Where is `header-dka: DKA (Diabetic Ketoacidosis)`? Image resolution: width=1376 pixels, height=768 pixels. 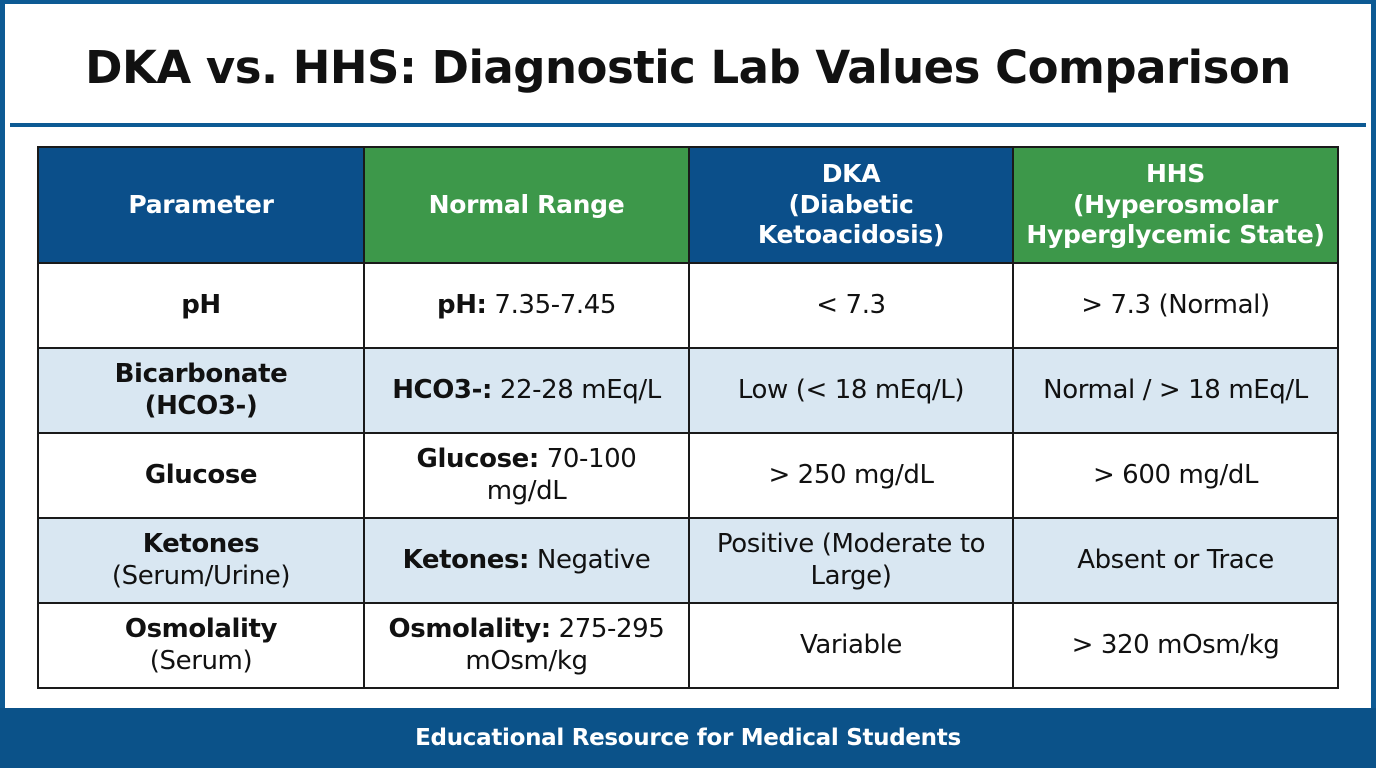 header-dka: DKA (Diabetic Ketoacidosis) is located at coordinates (851, 205).